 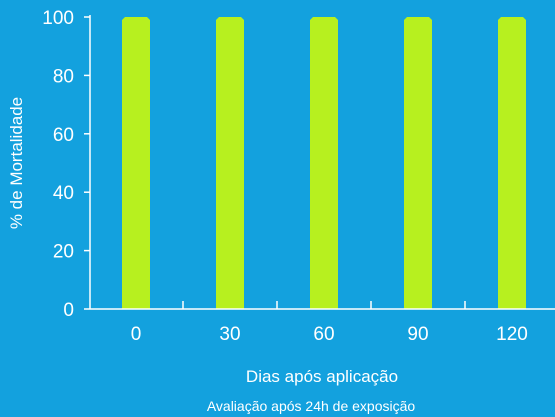 I want to click on x-tick-label: 0, so click(x=136, y=334).